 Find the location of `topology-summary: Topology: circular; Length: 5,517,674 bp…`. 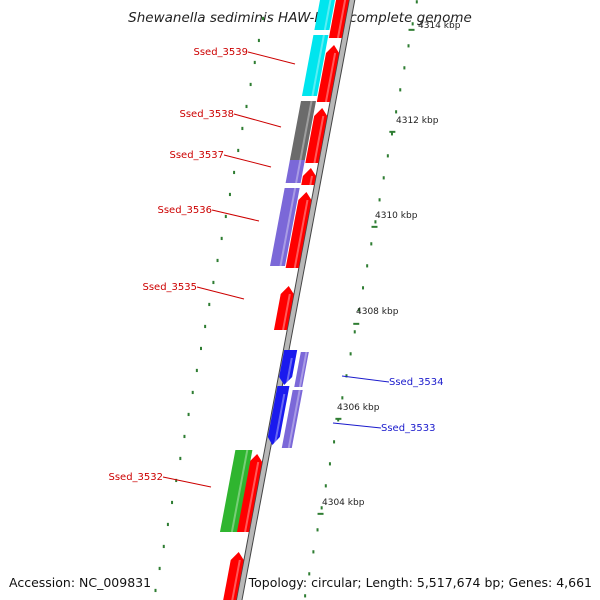

topology-summary: Topology: circular; Length: 5,517,674 bp… is located at coordinates (420, 582).